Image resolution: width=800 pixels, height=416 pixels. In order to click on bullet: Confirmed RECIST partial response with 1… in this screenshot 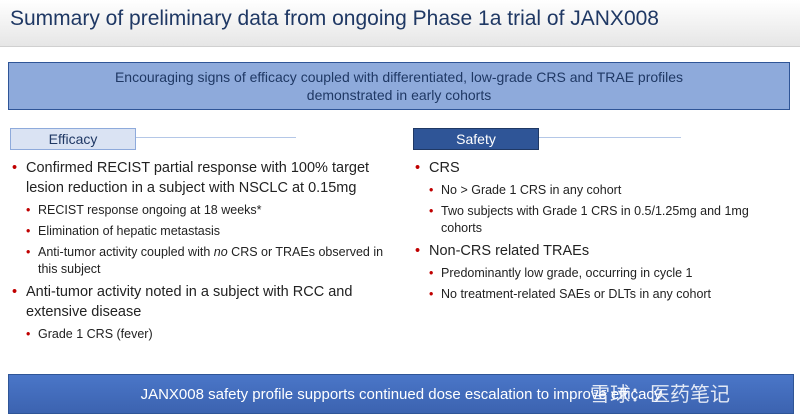, I will do `click(202, 178)`.